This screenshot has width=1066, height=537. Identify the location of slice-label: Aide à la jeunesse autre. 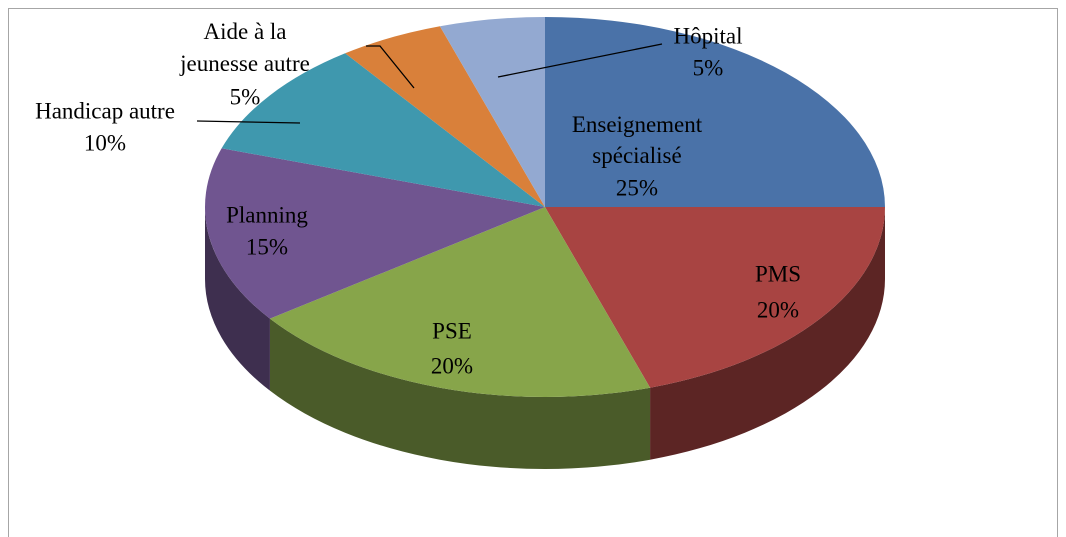
(244, 47).